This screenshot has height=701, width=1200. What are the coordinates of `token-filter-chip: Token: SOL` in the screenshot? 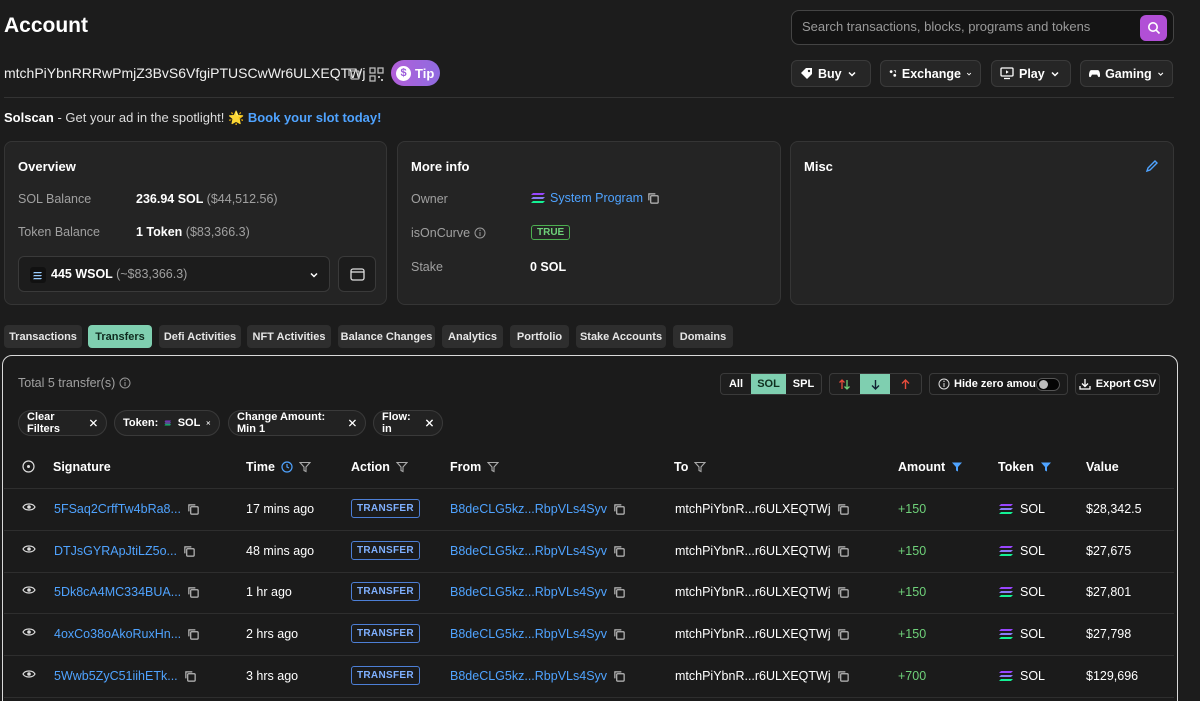 It's located at (167, 423).